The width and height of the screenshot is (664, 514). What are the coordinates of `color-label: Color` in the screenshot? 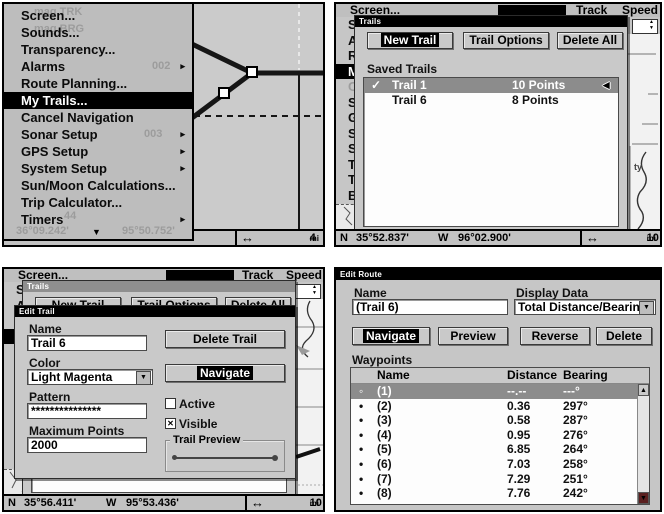 It's located at (45, 363).